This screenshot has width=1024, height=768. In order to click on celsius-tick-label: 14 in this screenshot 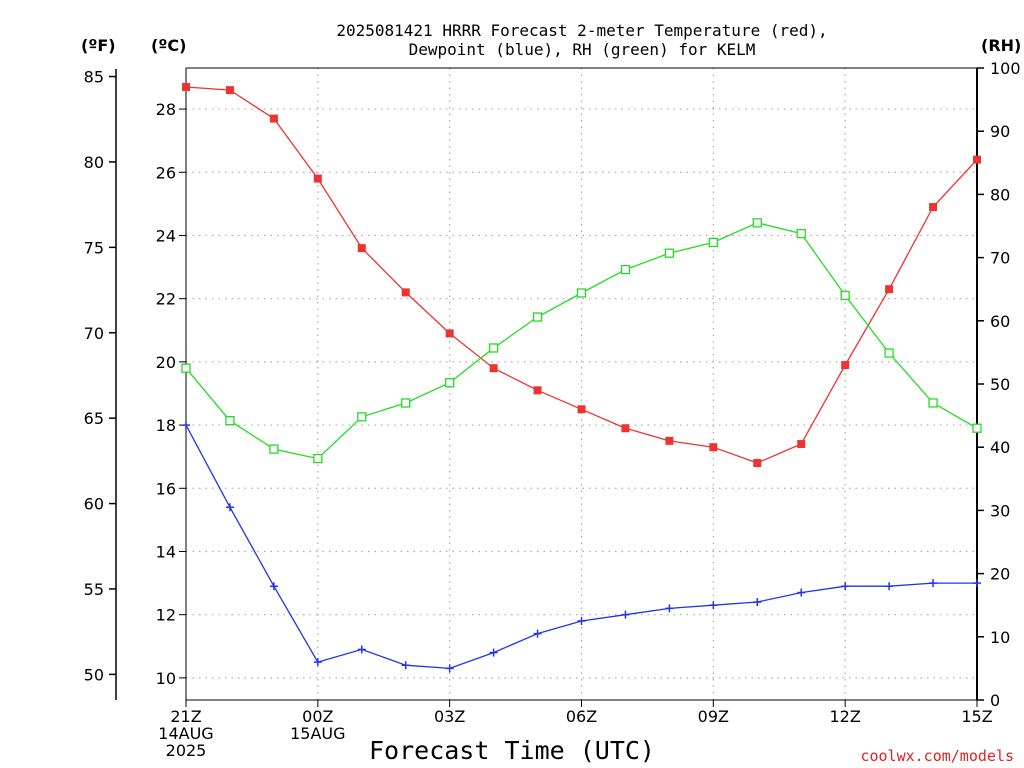, I will do `click(166, 551)`.